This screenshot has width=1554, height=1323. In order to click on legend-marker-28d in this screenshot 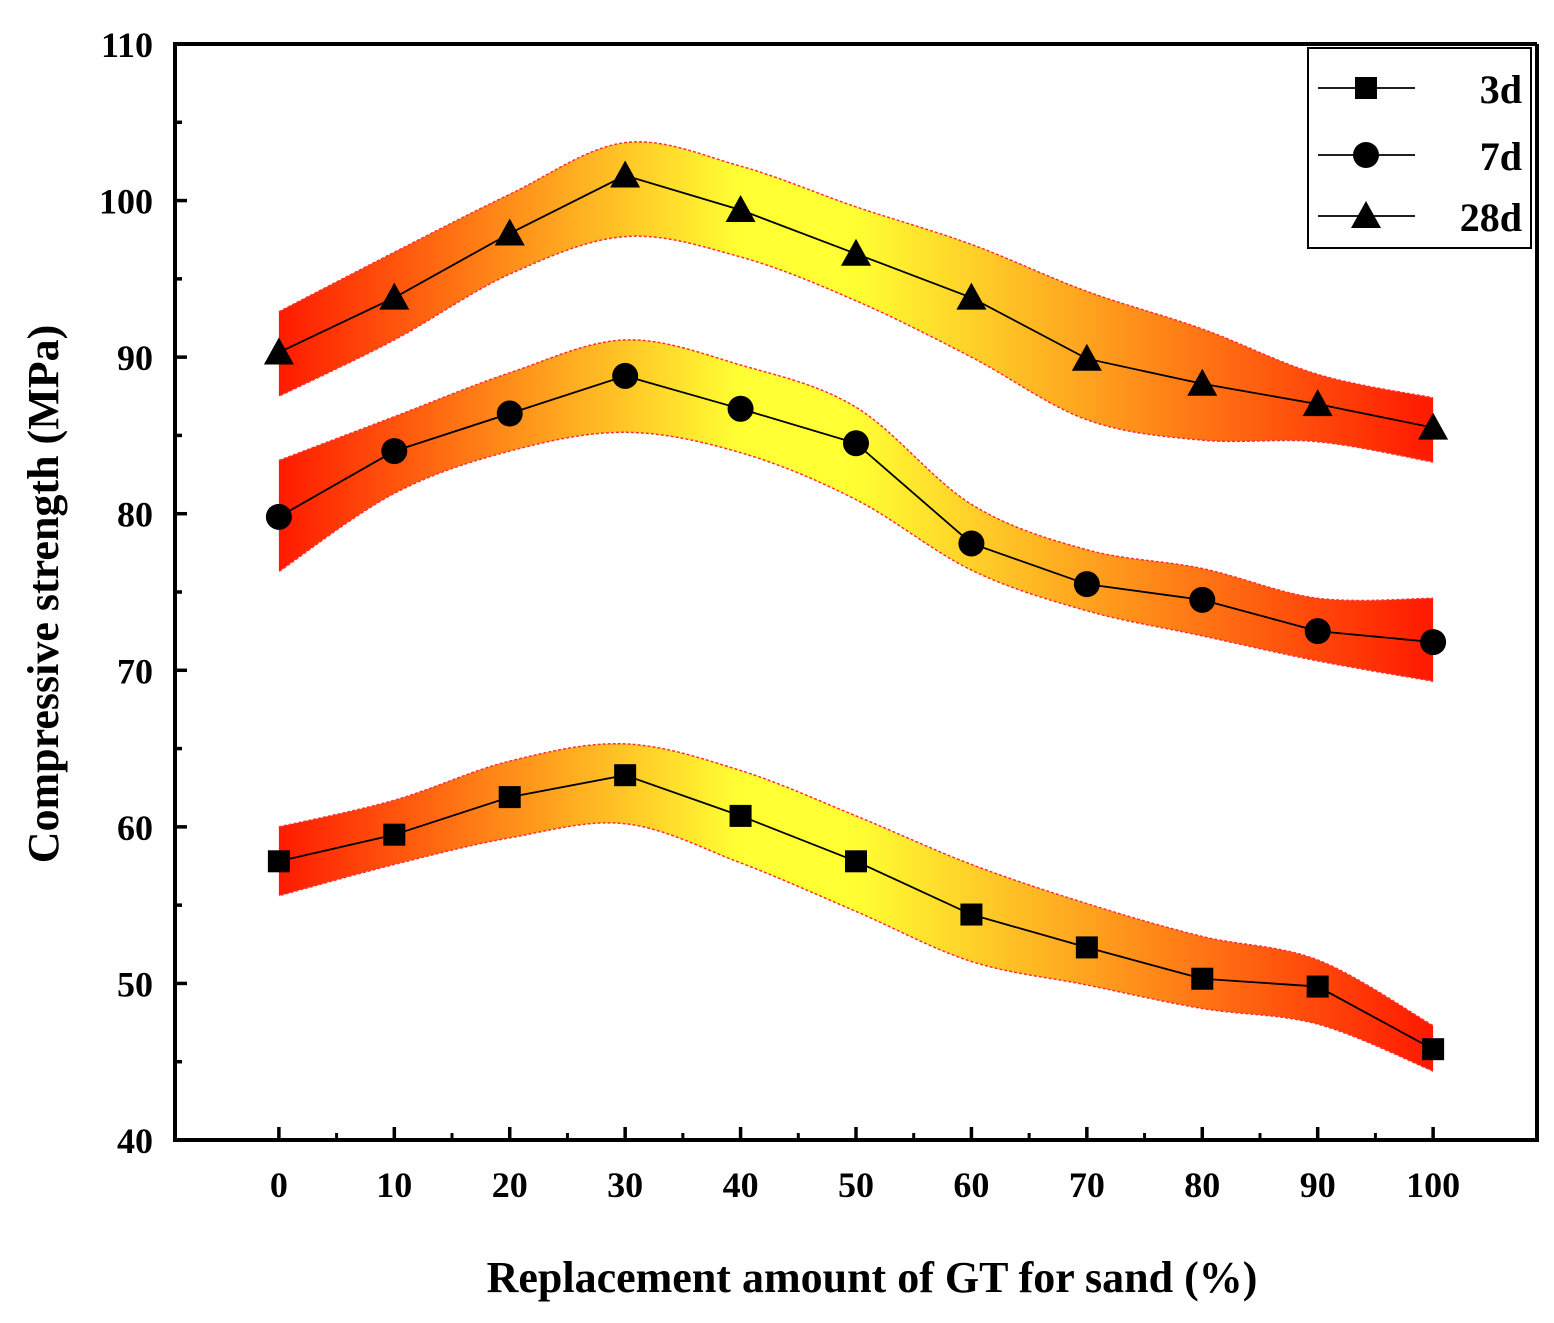, I will do `click(1366, 214)`.